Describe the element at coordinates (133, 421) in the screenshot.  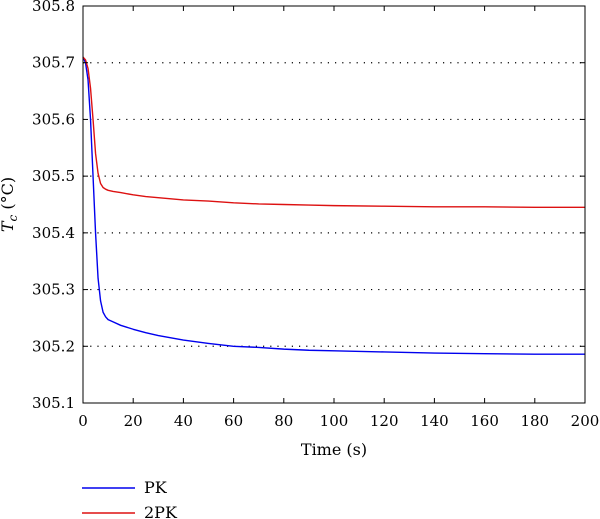
I see `x-tick-label: 20` at that location.